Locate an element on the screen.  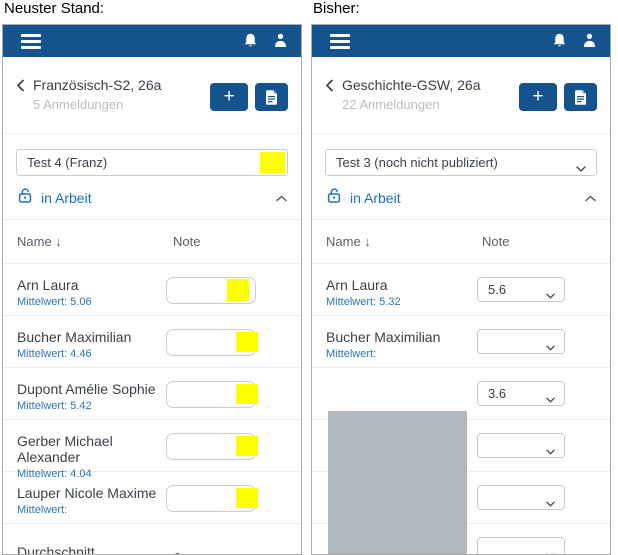
redaction-overlay is located at coordinates (397, 482).